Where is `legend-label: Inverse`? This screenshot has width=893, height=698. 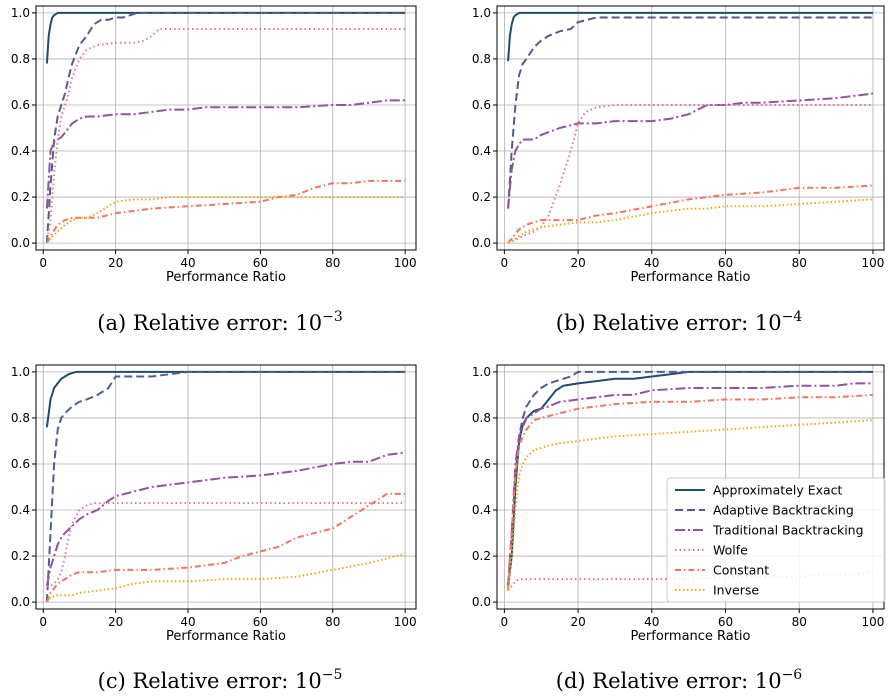
legend-label: Inverse is located at coordinates (736, 590).